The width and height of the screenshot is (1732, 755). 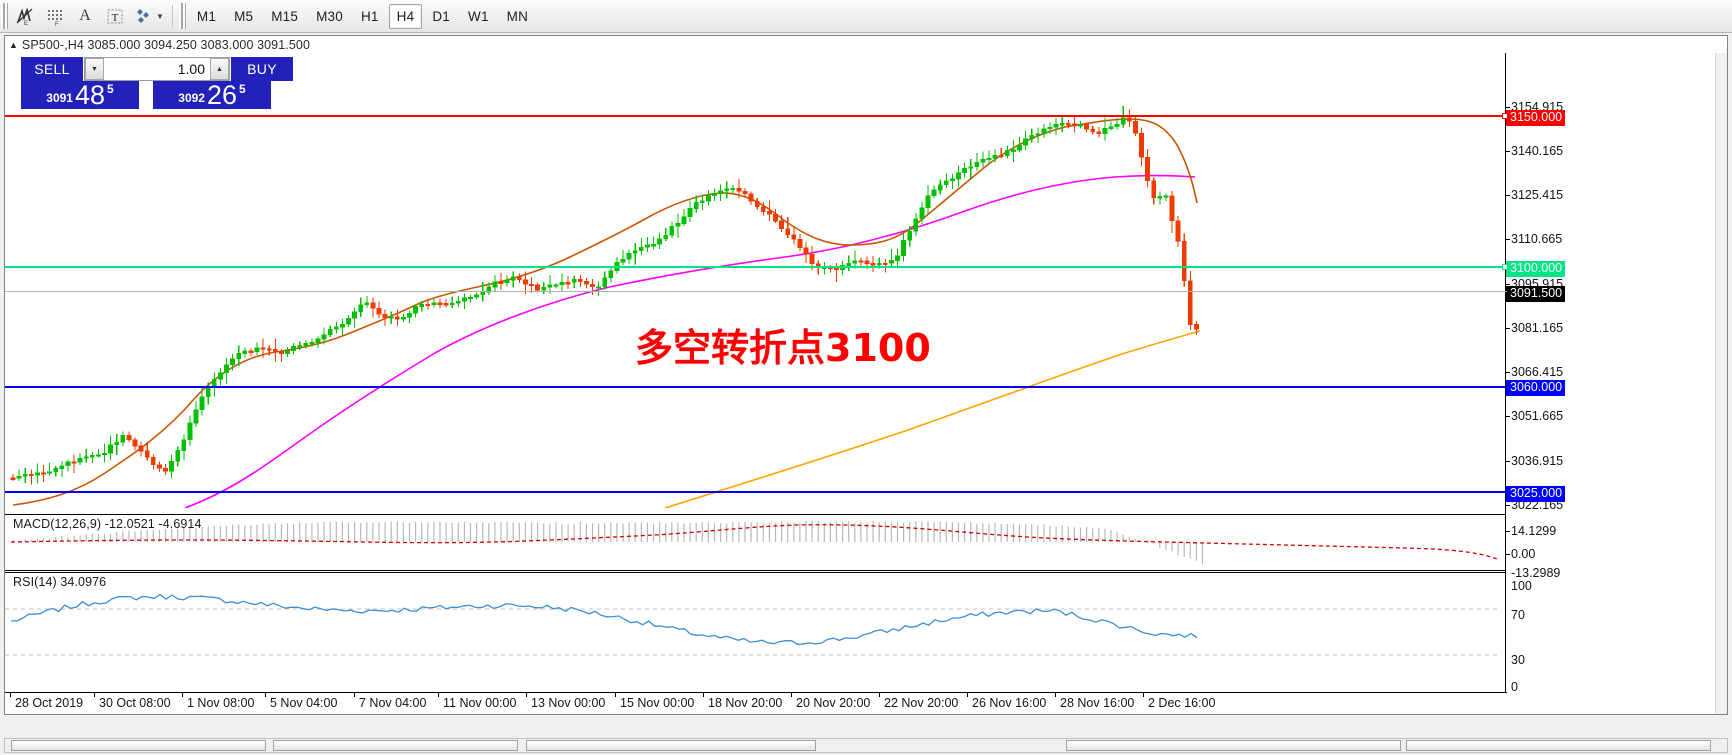 I want to click on time-label: 11 Nov 00:00, so click(x=477, y=701).